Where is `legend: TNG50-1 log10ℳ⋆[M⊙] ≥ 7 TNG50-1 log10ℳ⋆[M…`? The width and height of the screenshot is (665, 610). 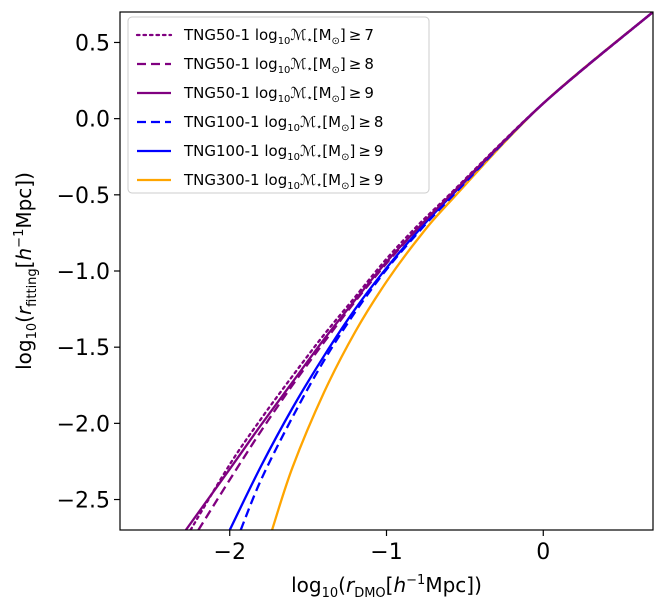
legend: TNG50-1 log10ℳ⋆[M⊙] ≥ 7 TNG50-1 log10ℳ⋆[M… is located at coordinates (278, 105).